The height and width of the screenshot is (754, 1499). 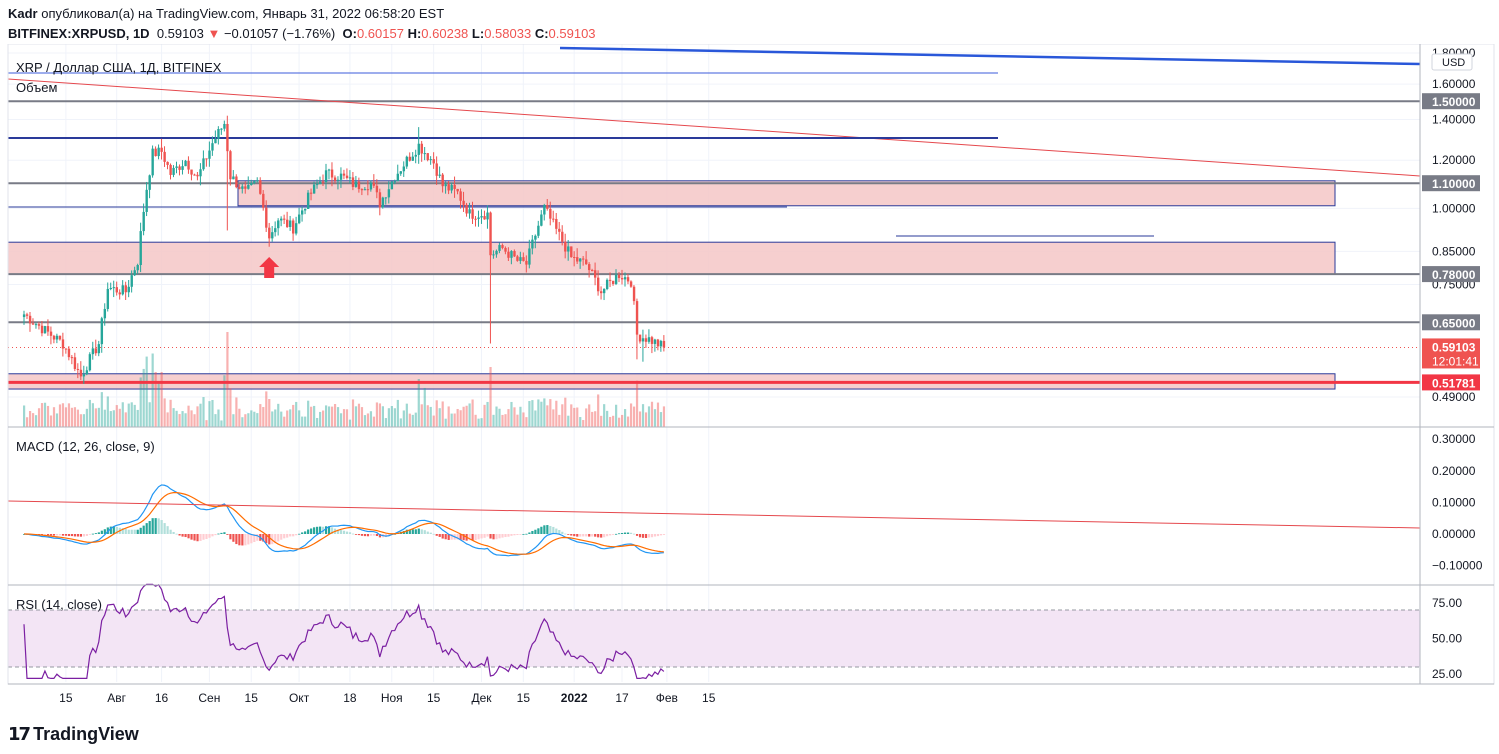 What do you see at coordinates (574, 698) in the screenshot?
I see `time-tick-label: 2022` at bounding box center [574, 698].